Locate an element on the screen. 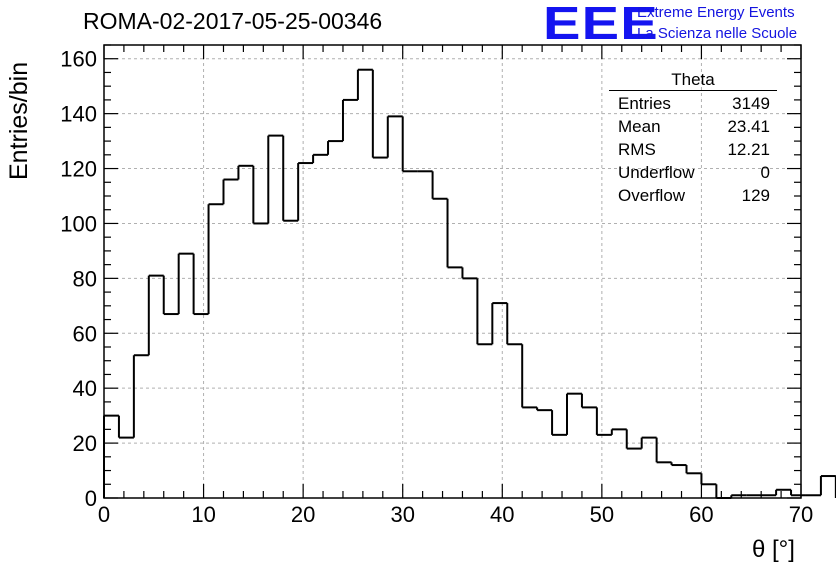 The width and height of the screenshot is (836, 572). stats-divider is located at coordinates (693, 90).